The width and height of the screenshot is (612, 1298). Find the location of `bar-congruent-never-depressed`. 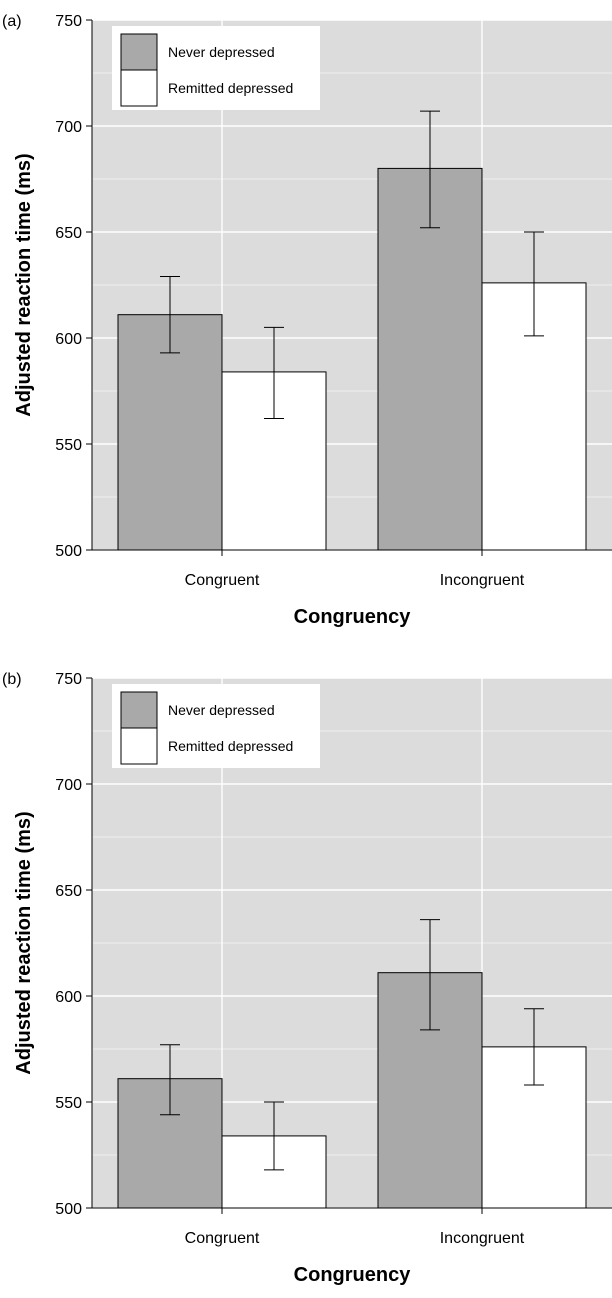

bar-congruent-never-depressed is located at coordinates (170, 432).